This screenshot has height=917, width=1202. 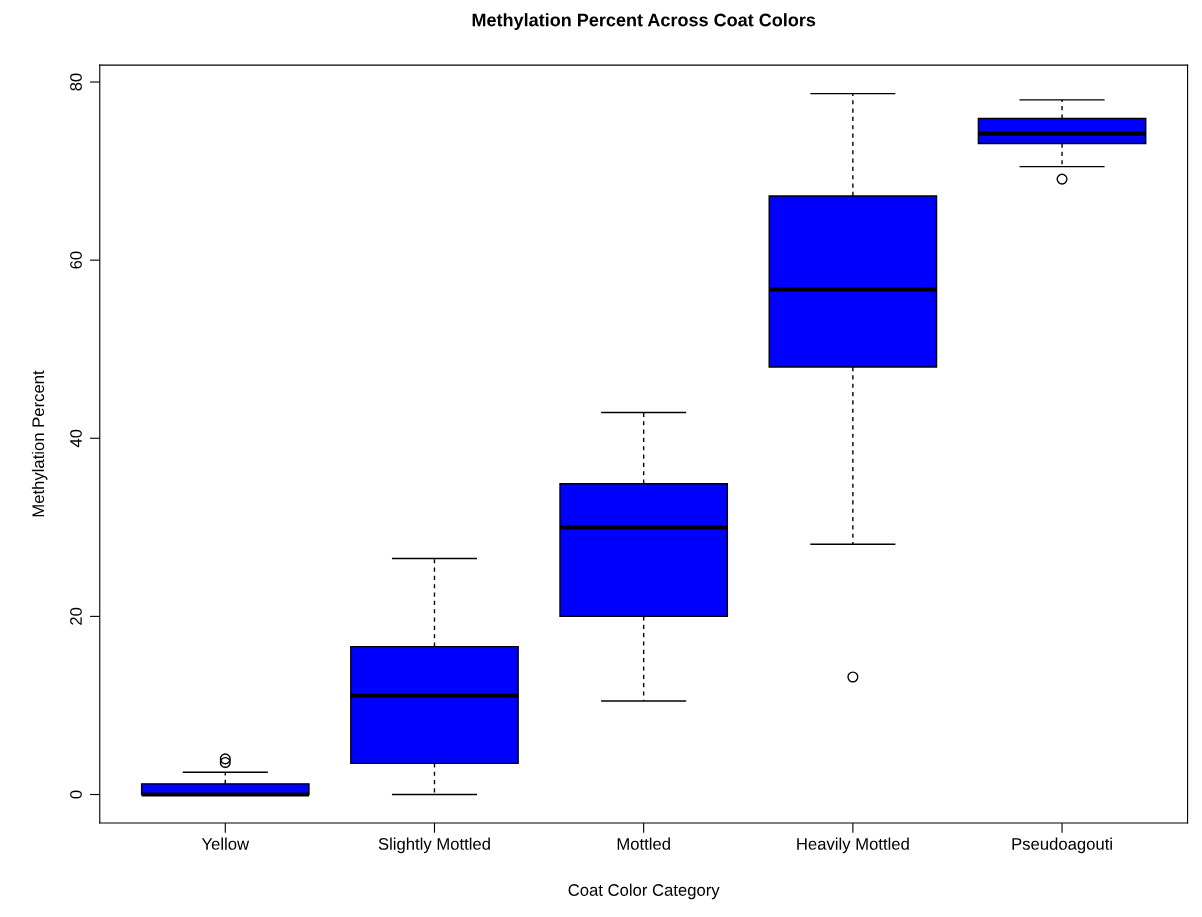 What do you see at coordinates (1062, 845) in the screenshot?
I see `x-tick-label: Pseudoagouti` at bounding box center [1062, 845].